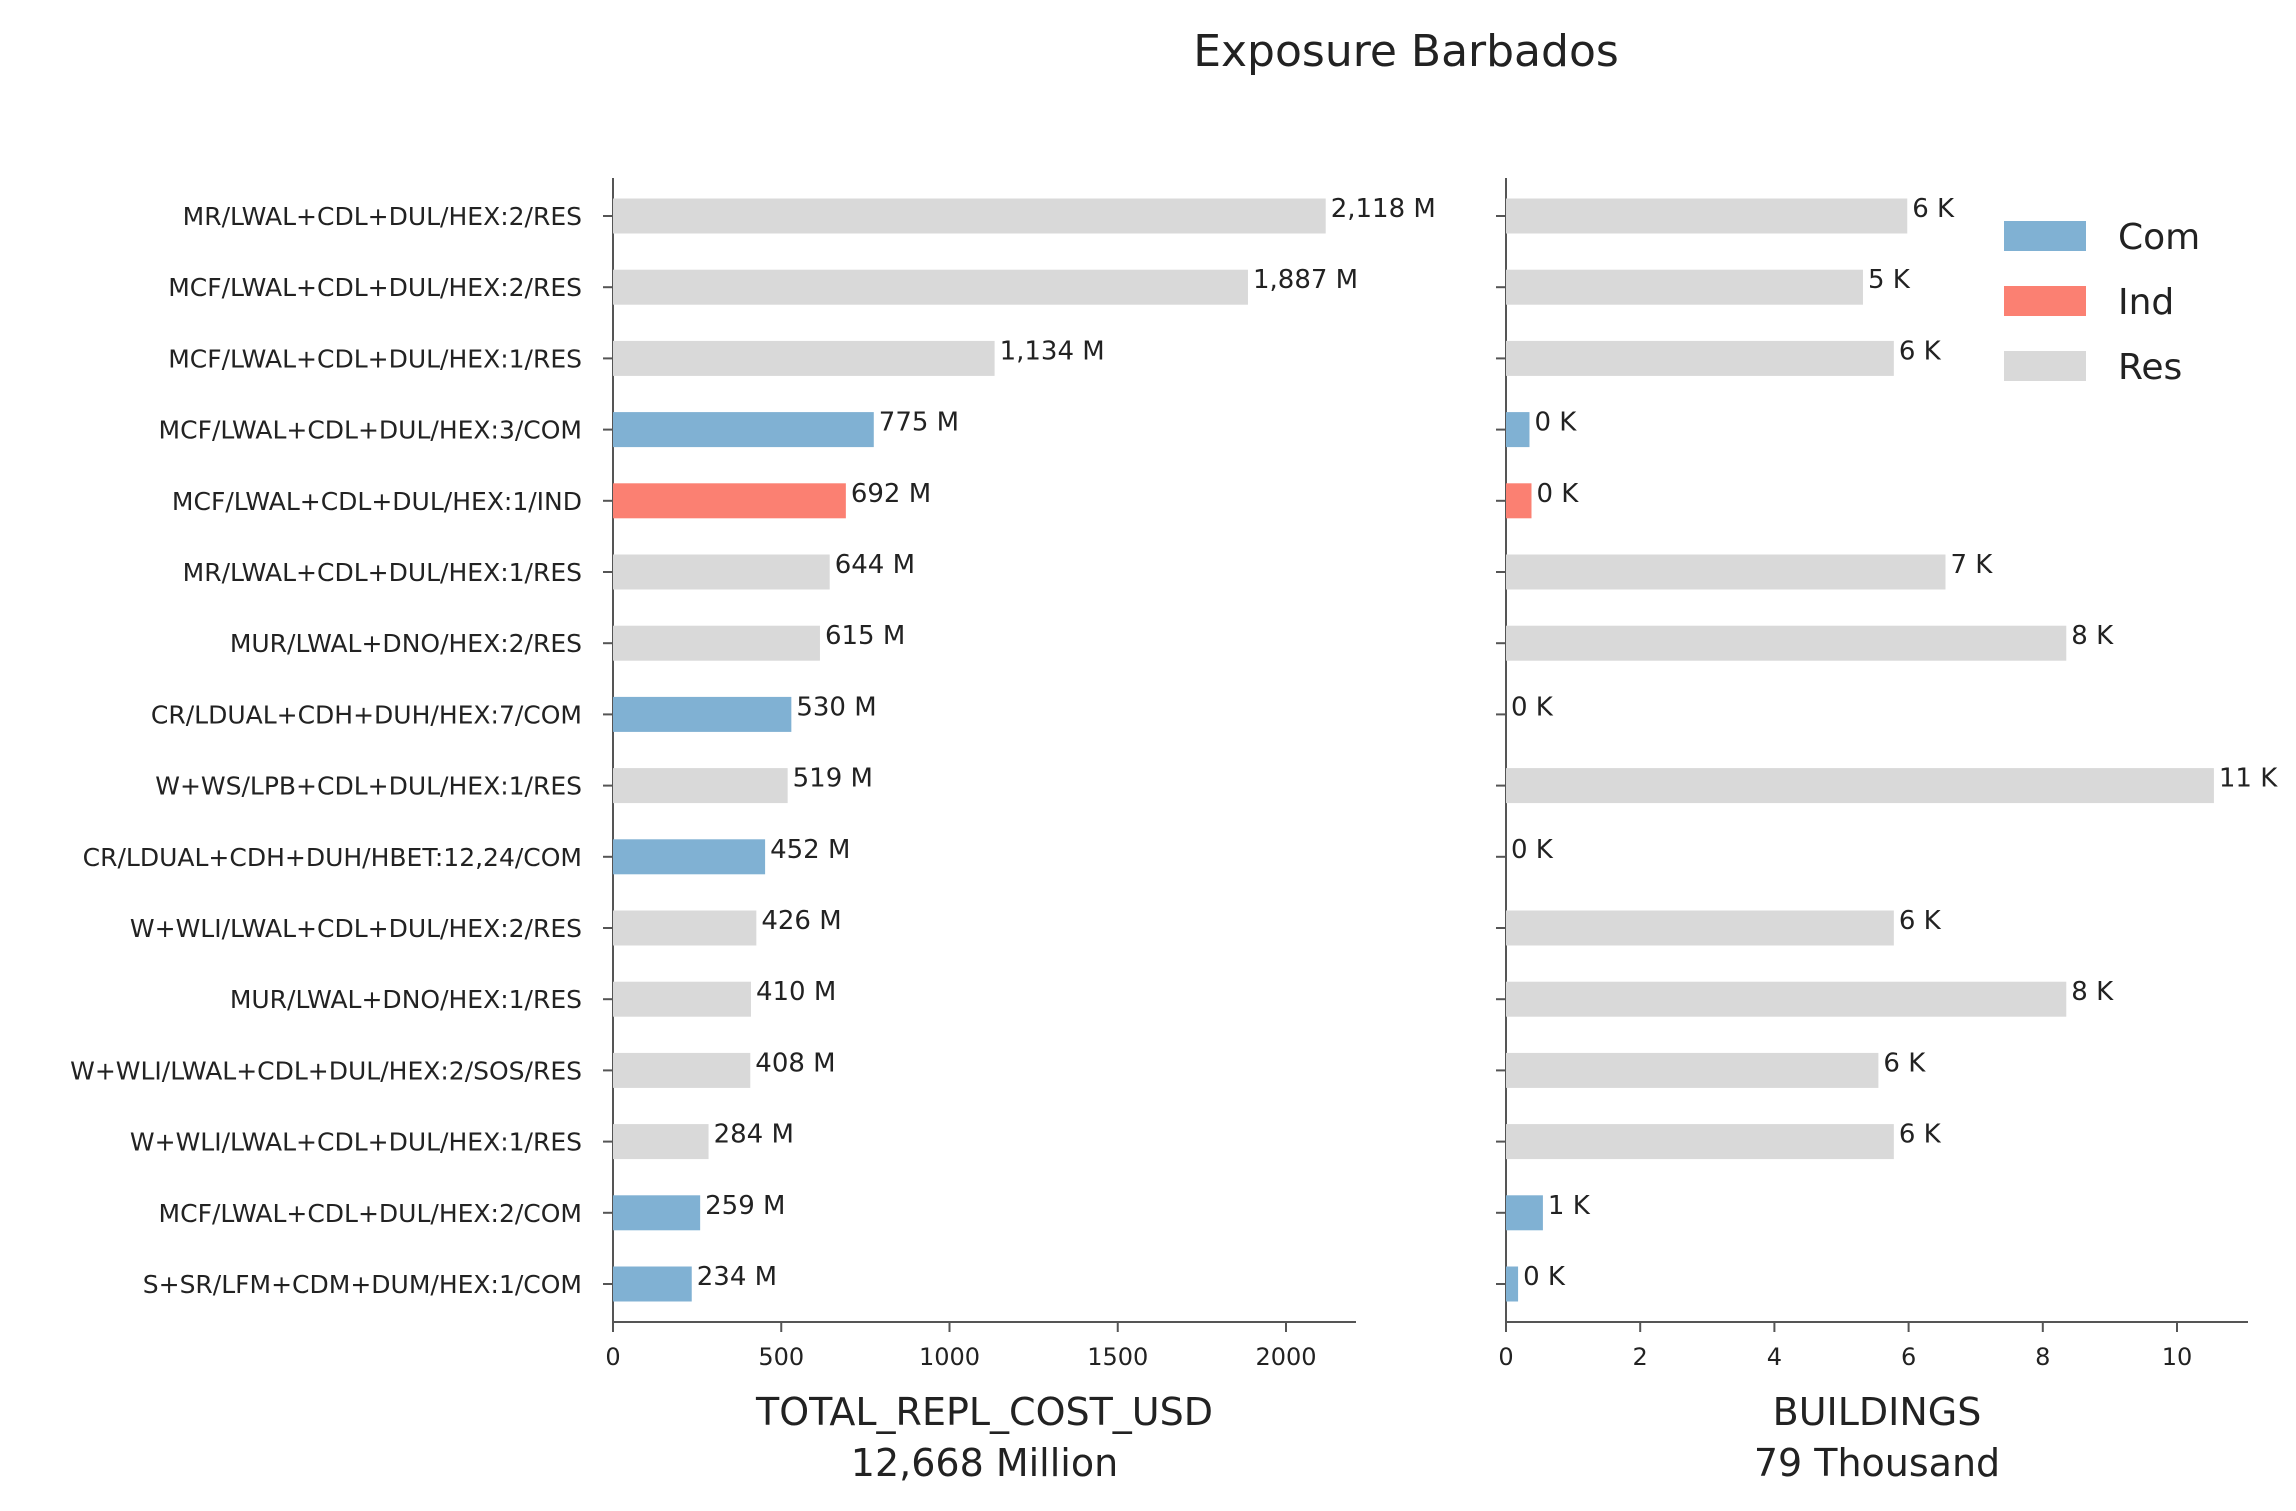 This screenshot has width=2296, height=1511. I want to click on x-axis-sublabel: 12,668 Million, so click(984, 1463).